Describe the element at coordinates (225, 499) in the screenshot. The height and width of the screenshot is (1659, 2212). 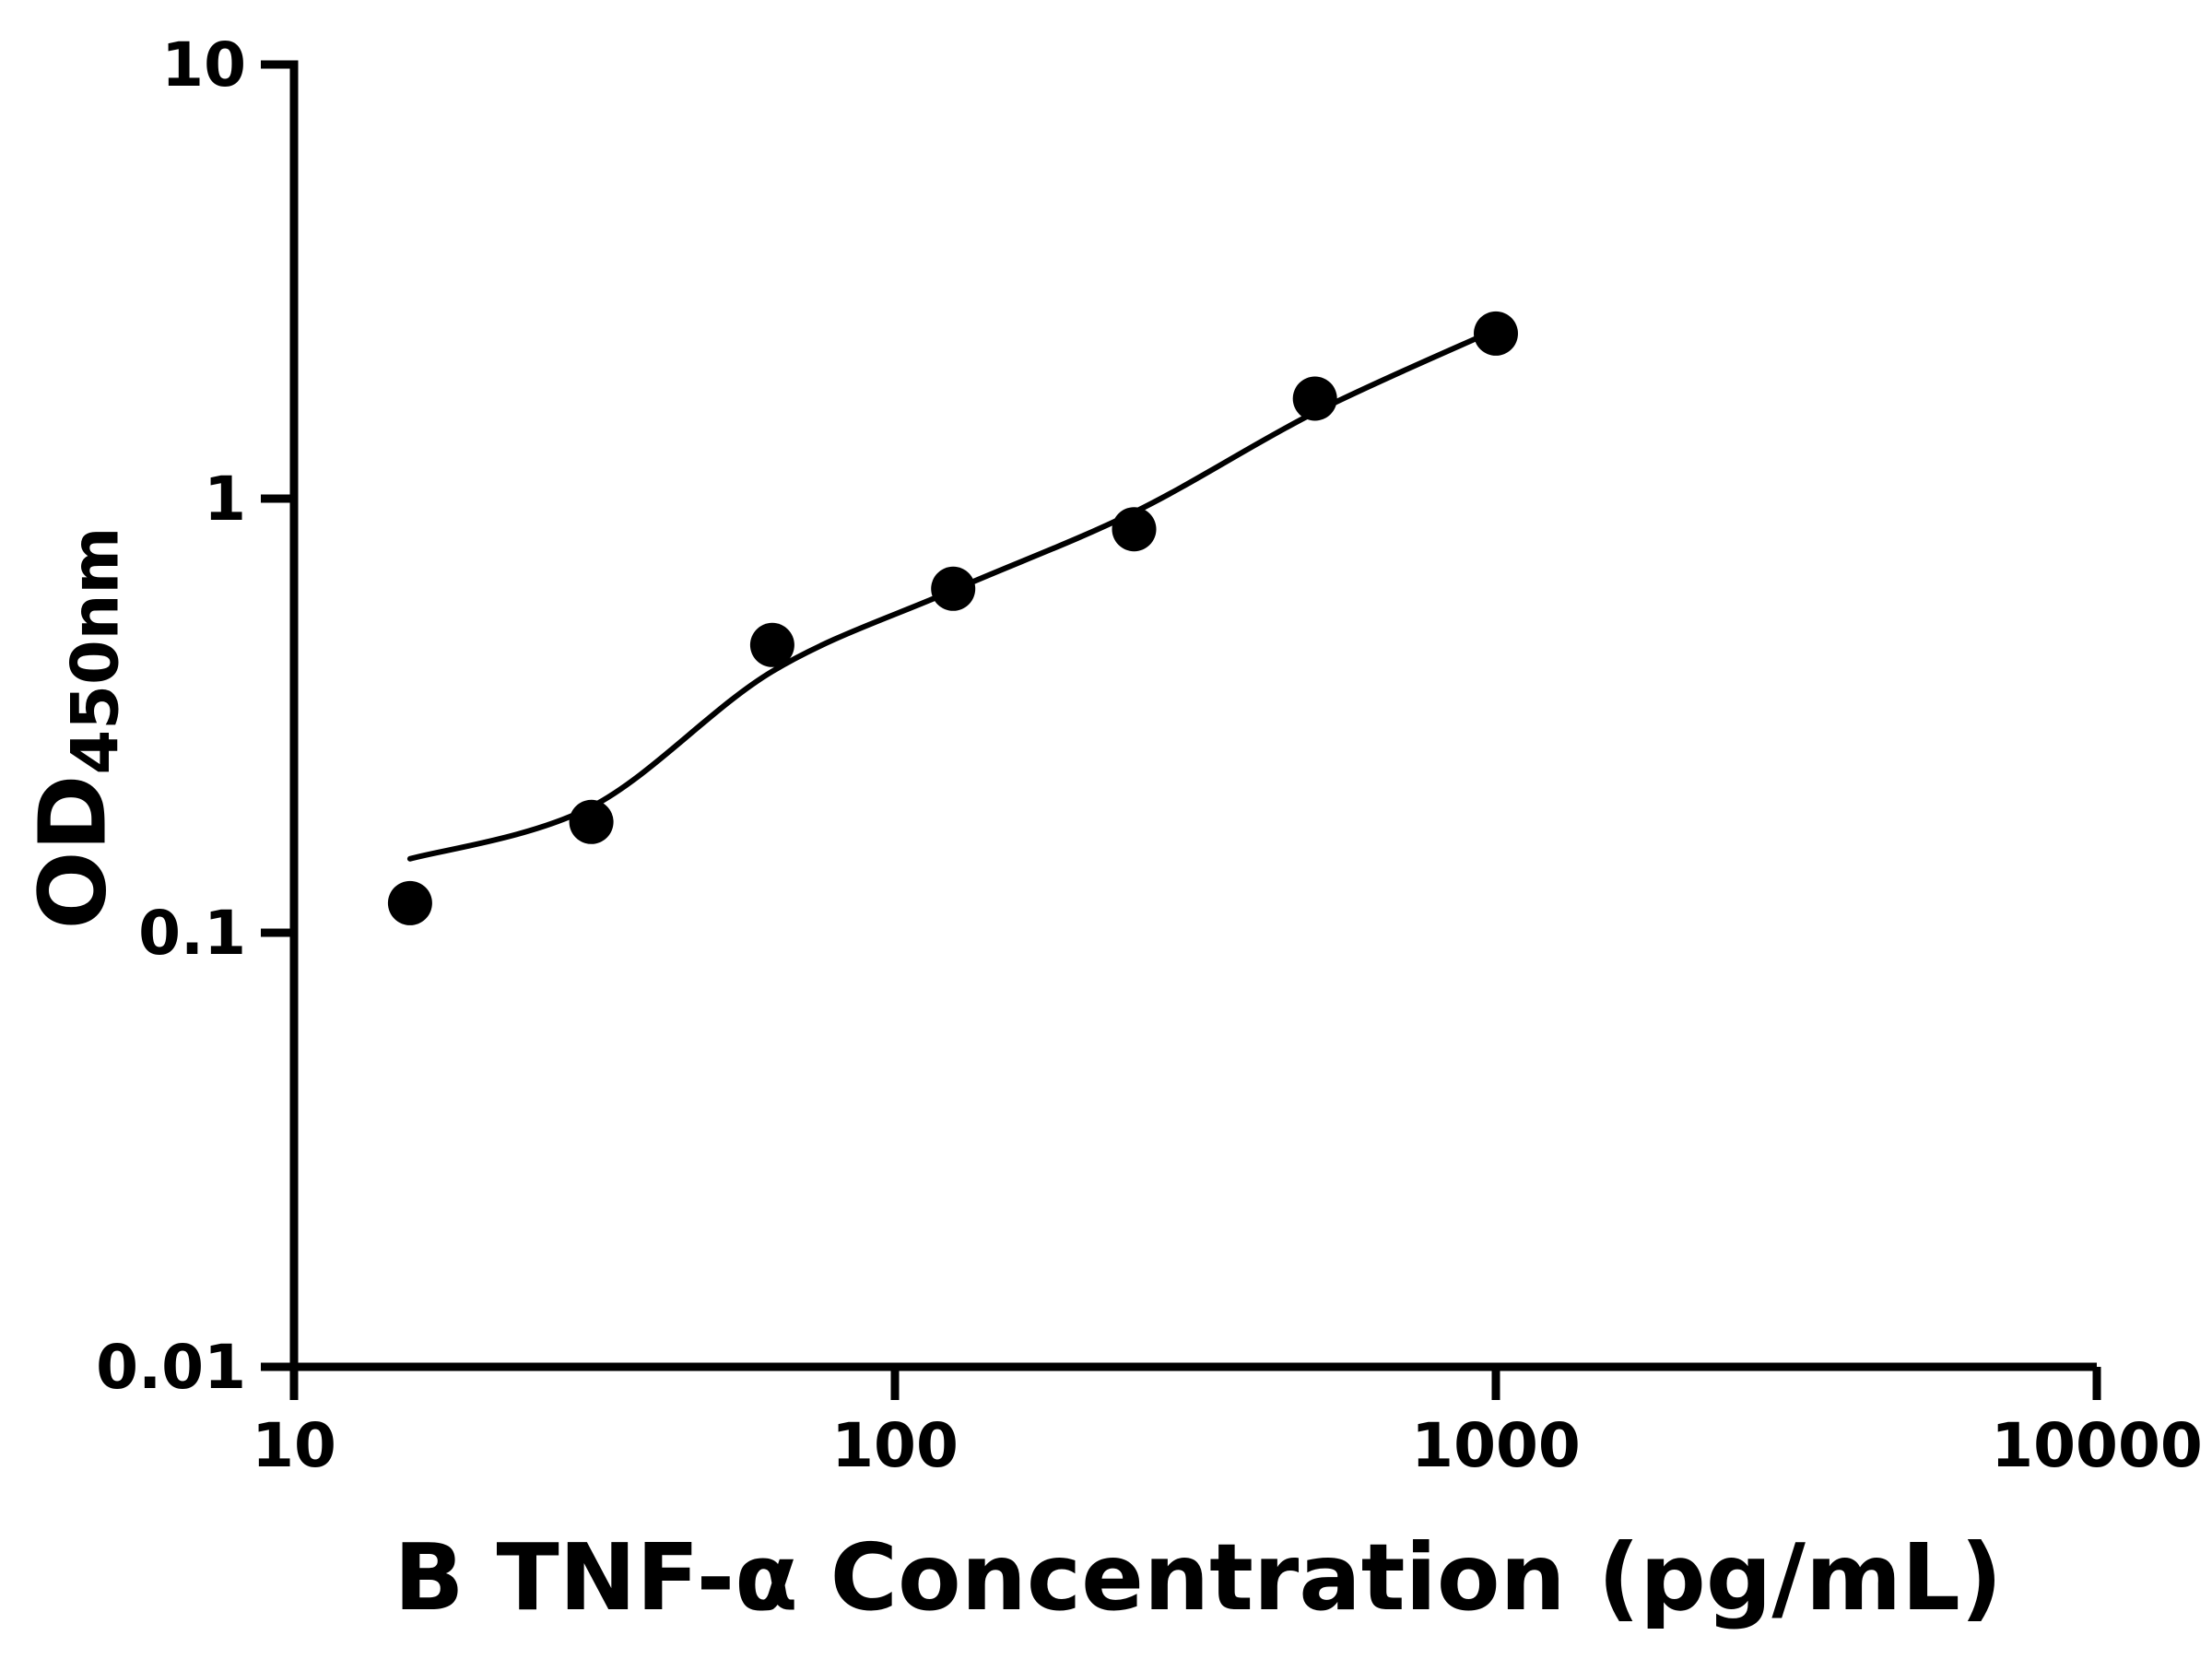
I see `y-tick-label: 1` at that location.